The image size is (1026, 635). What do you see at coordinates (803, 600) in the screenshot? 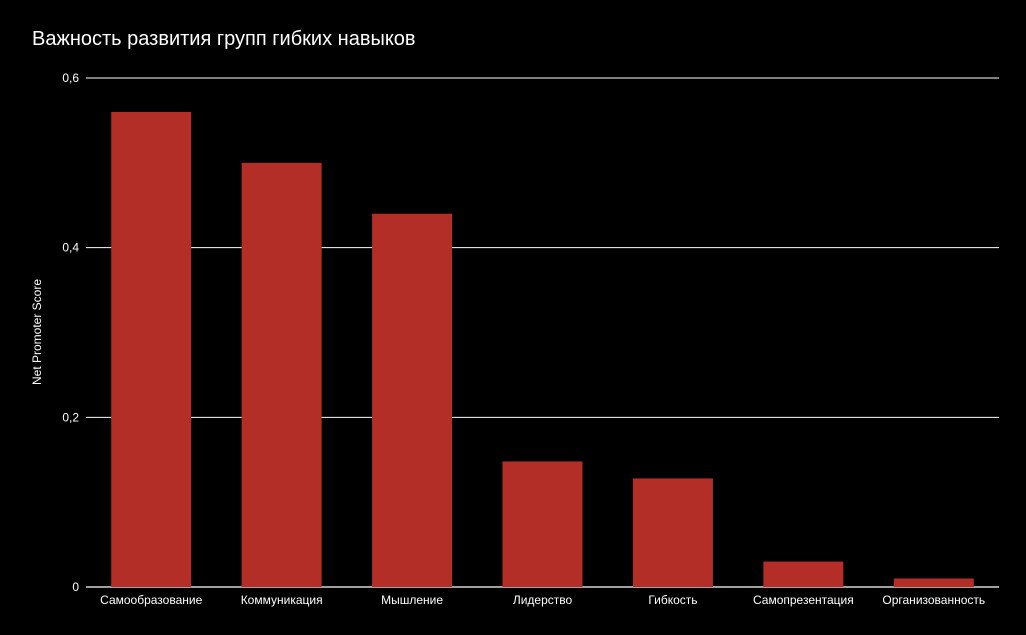
I see `x-tick-label: Самопрезентация` at bounding box center [803, 600].